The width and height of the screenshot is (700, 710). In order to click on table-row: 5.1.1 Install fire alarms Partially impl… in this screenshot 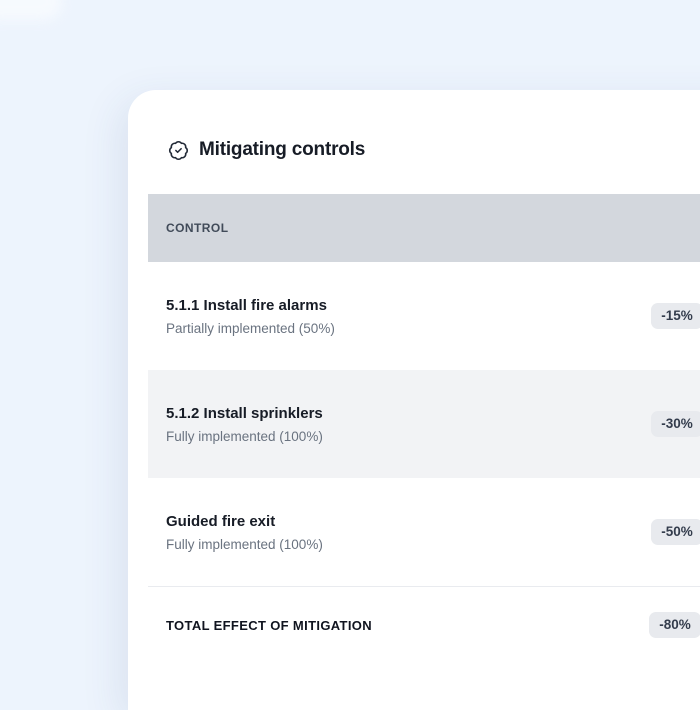, I will do `click(424, 316)`.